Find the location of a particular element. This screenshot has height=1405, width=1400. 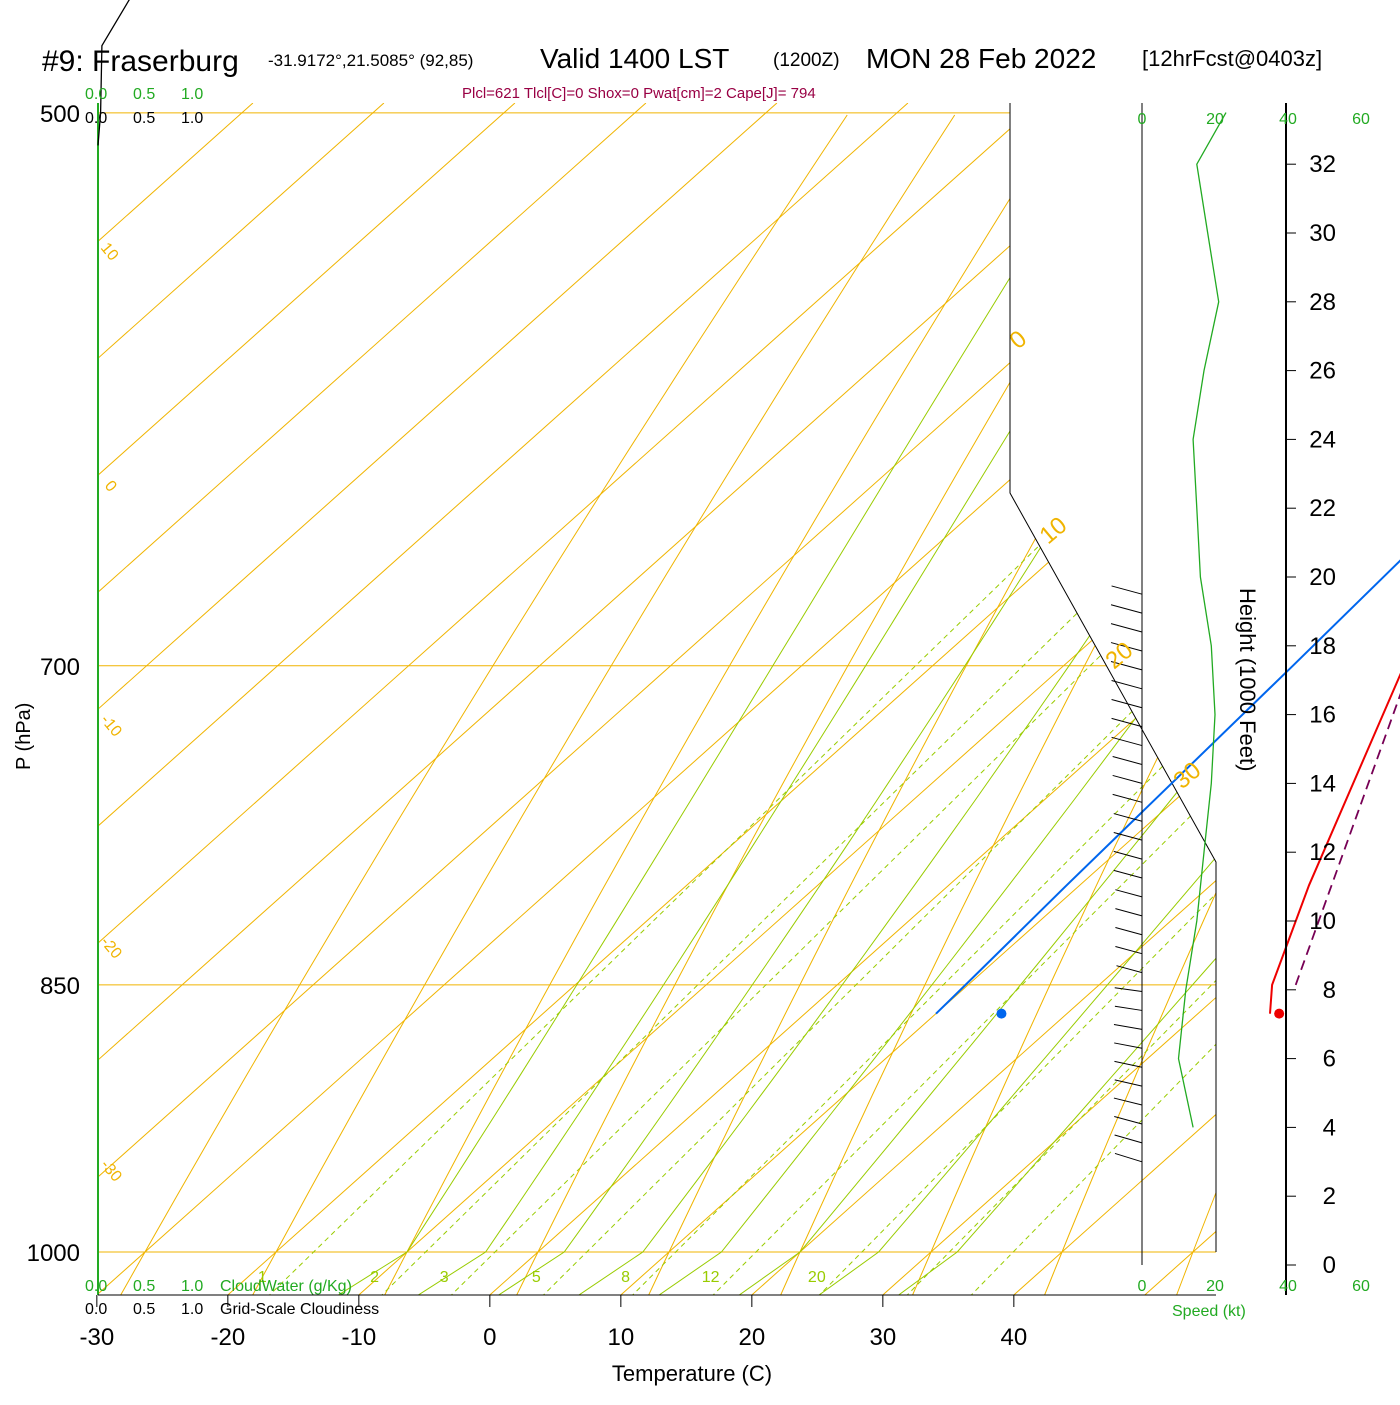

cloudiness-label: Grid-Scale Cloudiness is located at coordinates (299, 1309).